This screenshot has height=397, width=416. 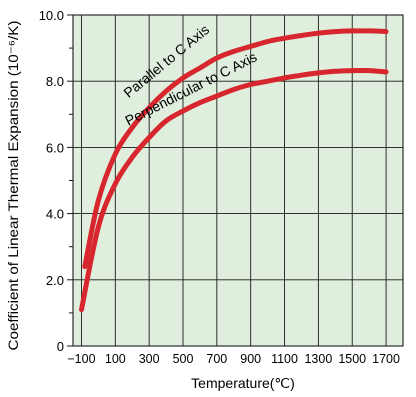 I want to click on x-tick-label: 900, so click(x=250, y=359).